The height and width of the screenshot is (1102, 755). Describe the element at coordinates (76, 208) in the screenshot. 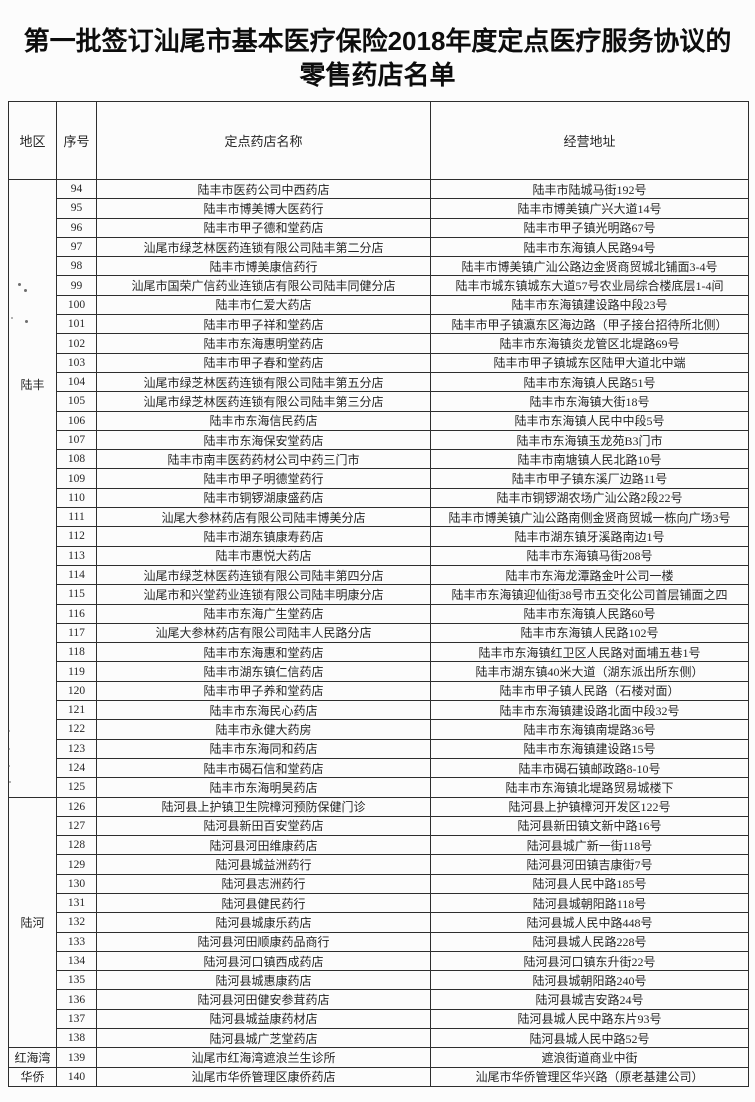

I see `row-number-cell: 95` at that location.